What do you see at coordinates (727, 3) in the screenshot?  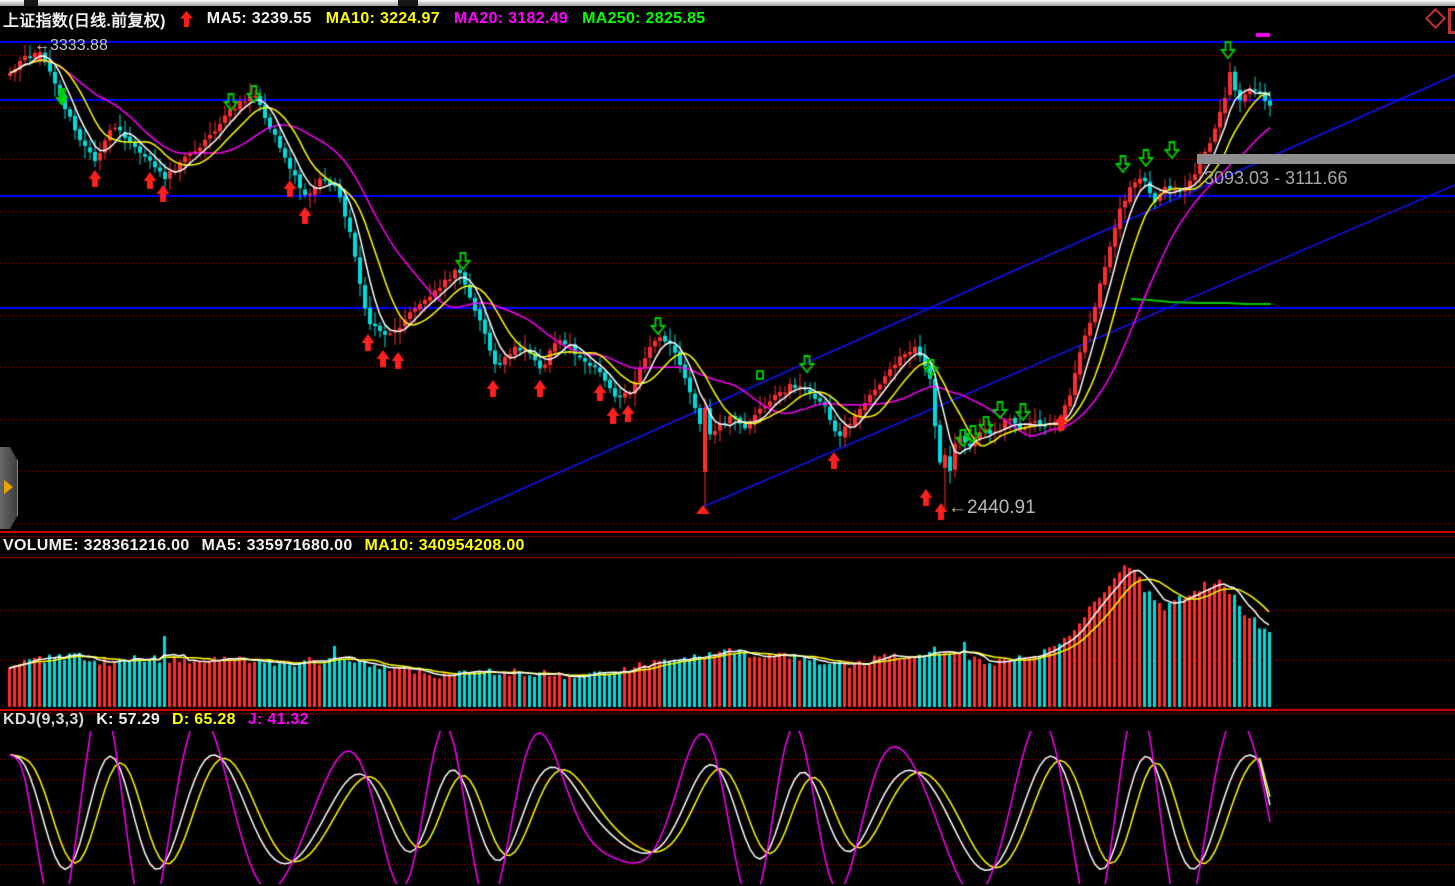 I see `window-top-edge` at bounding box center [727, 3].